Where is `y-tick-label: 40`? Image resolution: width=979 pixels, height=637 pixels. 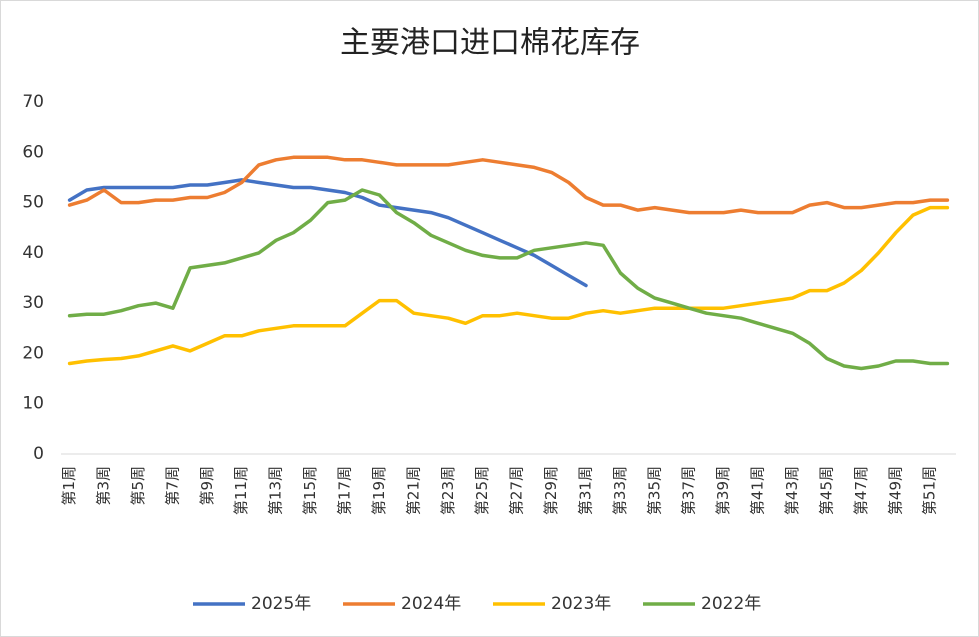 y-tick-label: 40 is located at coordinates (33, 253).